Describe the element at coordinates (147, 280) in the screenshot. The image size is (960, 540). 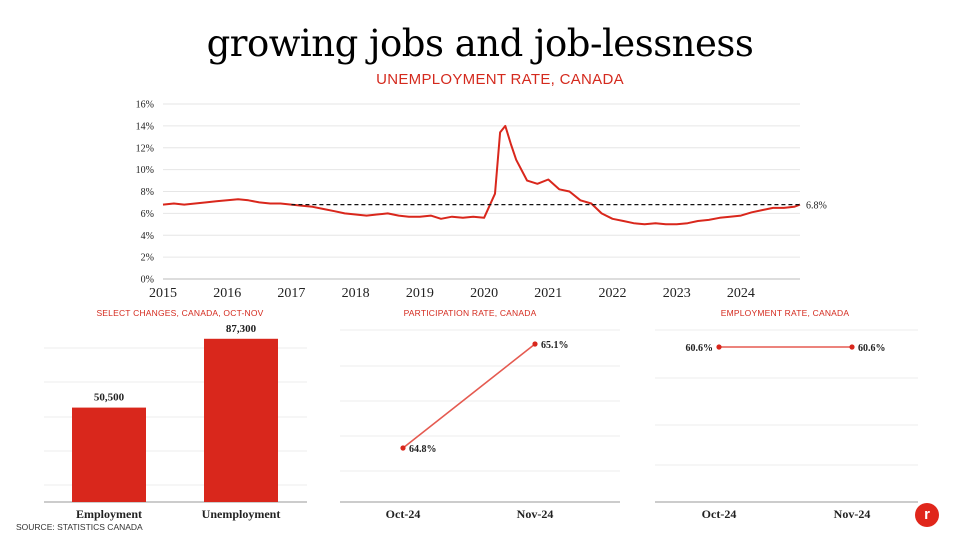
I see `y-tick-label: 0%` at that location.